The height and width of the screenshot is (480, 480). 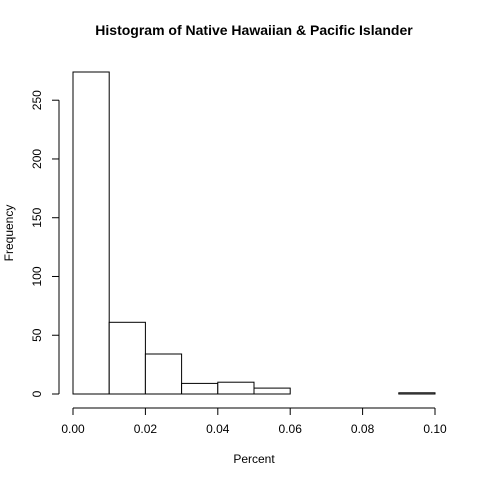 What do you see at coordinates (73, 429) in the screenshot?
I see `x-tick-label: 0.00` at bounding box center [73, 429].